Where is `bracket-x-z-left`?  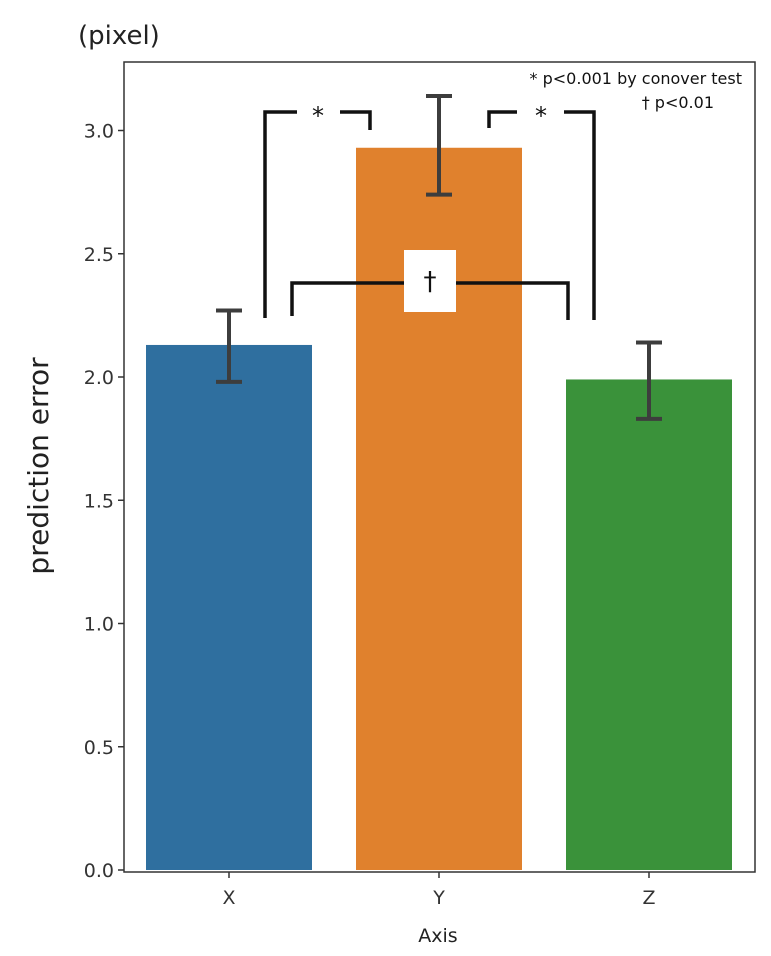
bracket-x-z-left is located at coordinates (347, 298).